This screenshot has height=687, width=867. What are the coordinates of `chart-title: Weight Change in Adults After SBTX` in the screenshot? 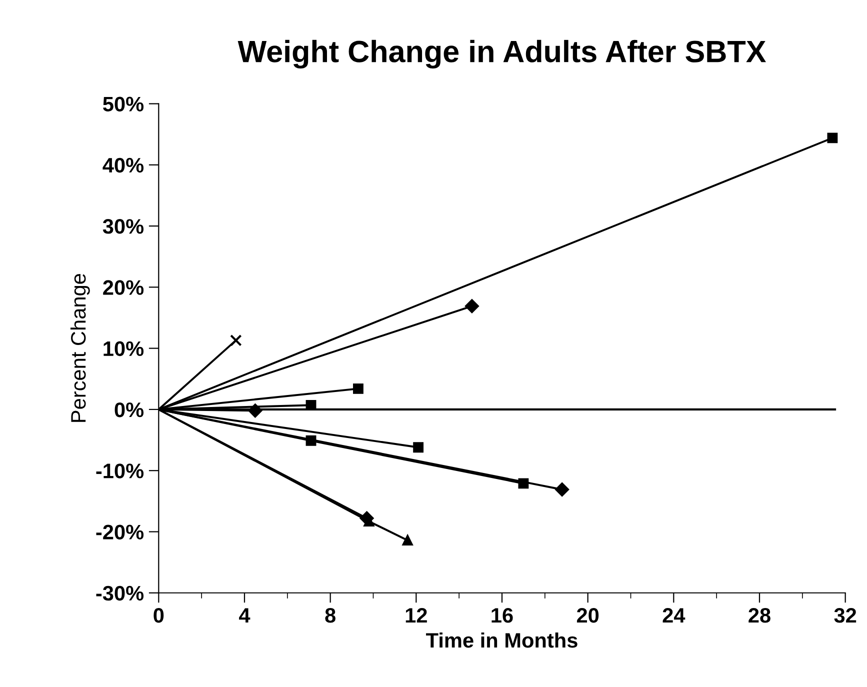 It's located at (502, 54).